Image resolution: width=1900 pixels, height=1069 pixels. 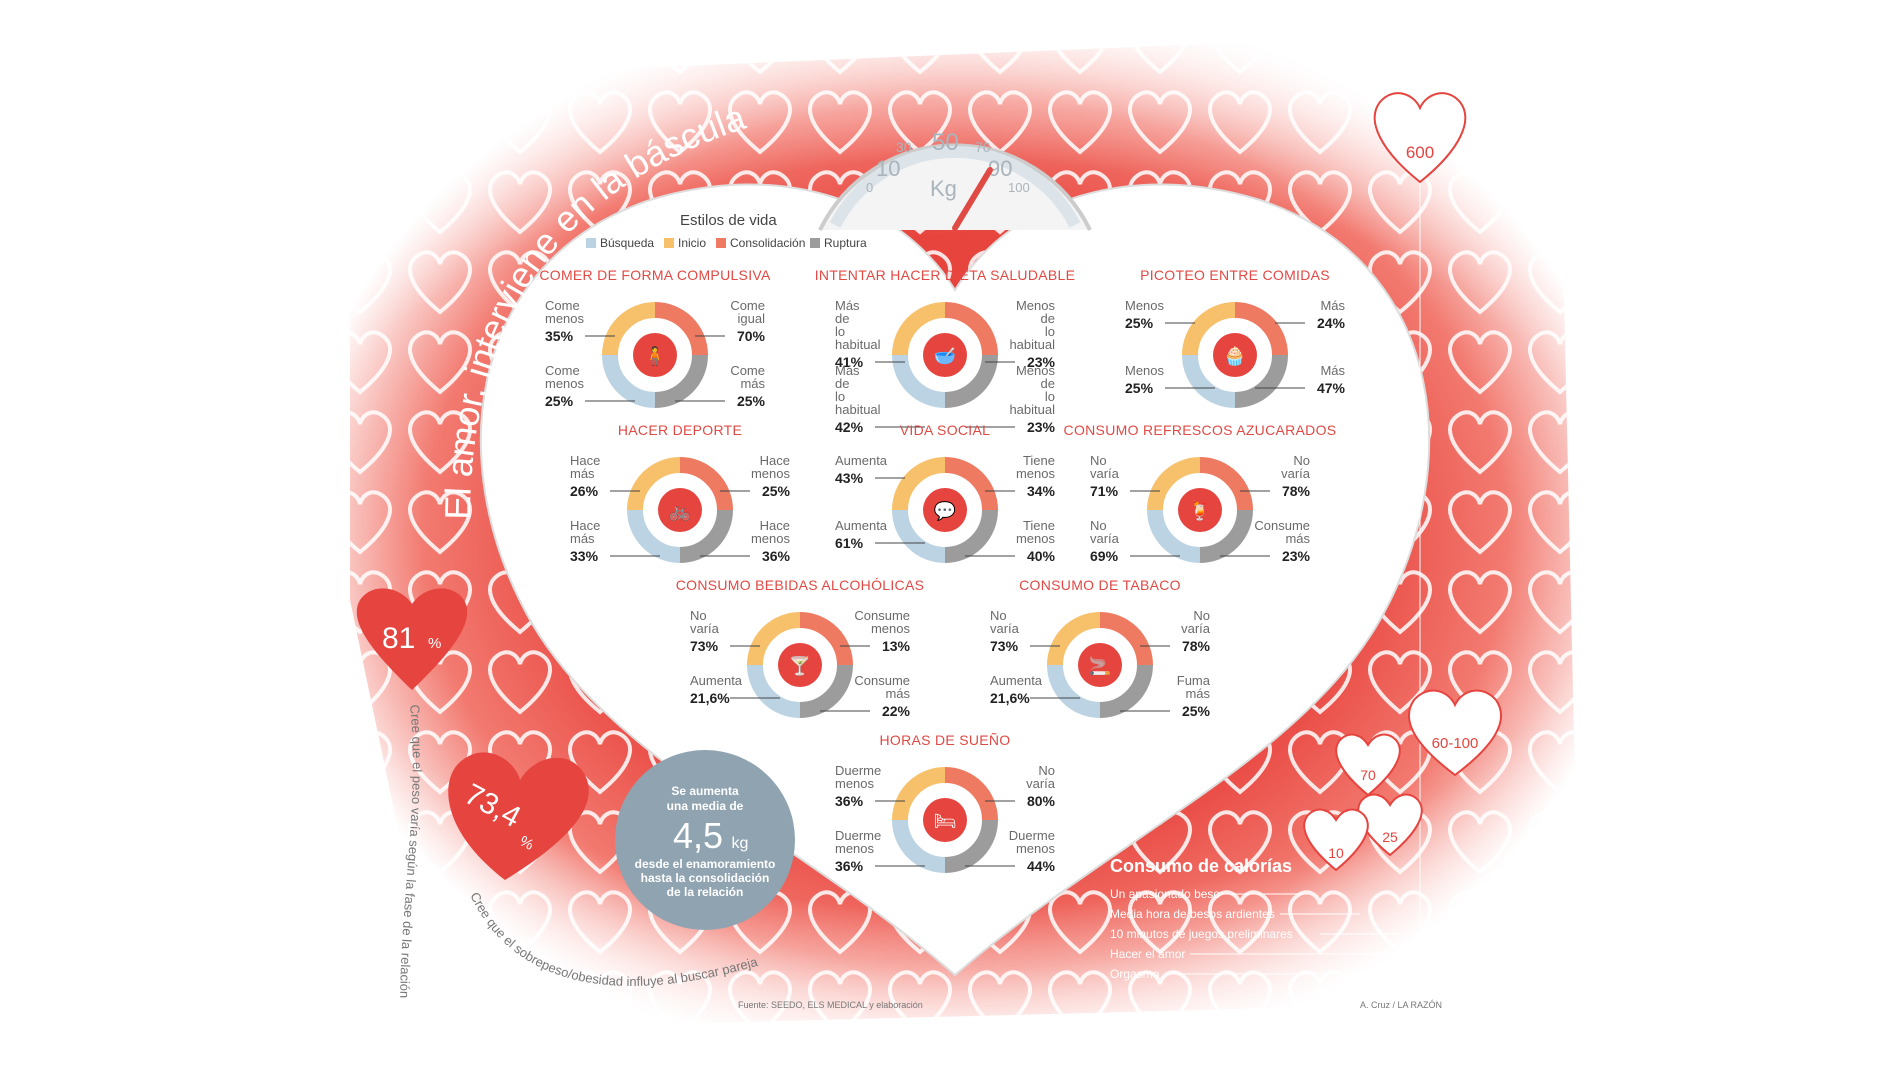 I want to click on source-note: Fuente: SEEDO, ELS MEDICAL y elaboración, so click(x=830, y=1005).